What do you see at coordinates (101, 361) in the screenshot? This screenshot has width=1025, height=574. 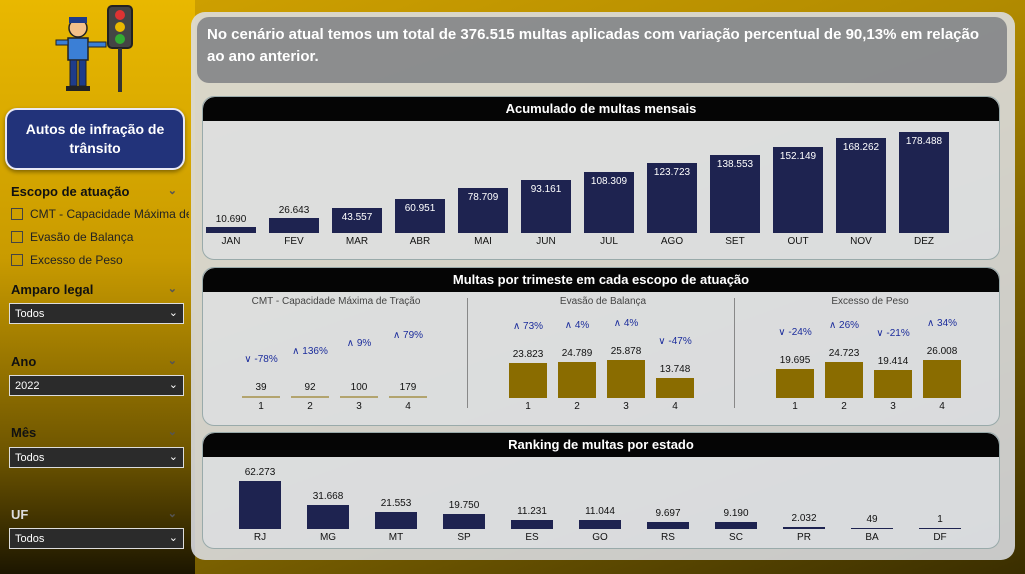 I see `ano-filter-title: Ano ⌄` at bounding box center [101, 361].